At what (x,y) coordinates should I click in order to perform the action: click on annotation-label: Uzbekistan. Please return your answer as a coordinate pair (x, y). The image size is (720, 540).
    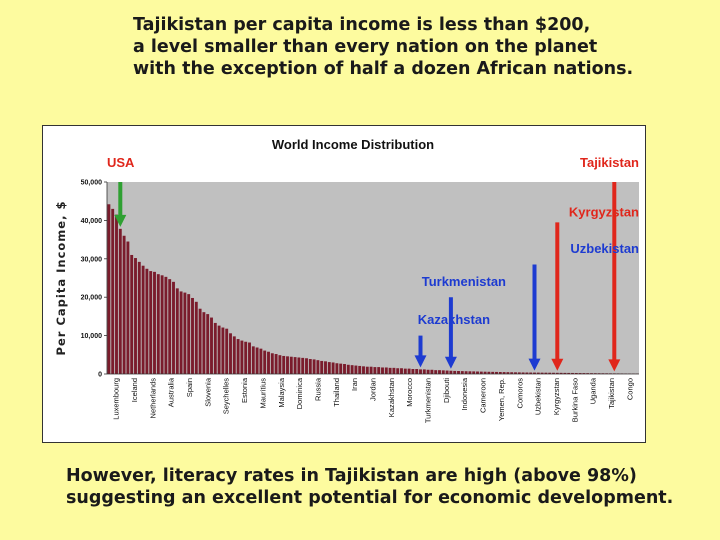
    Looking at the image, I should click on (604, 248).